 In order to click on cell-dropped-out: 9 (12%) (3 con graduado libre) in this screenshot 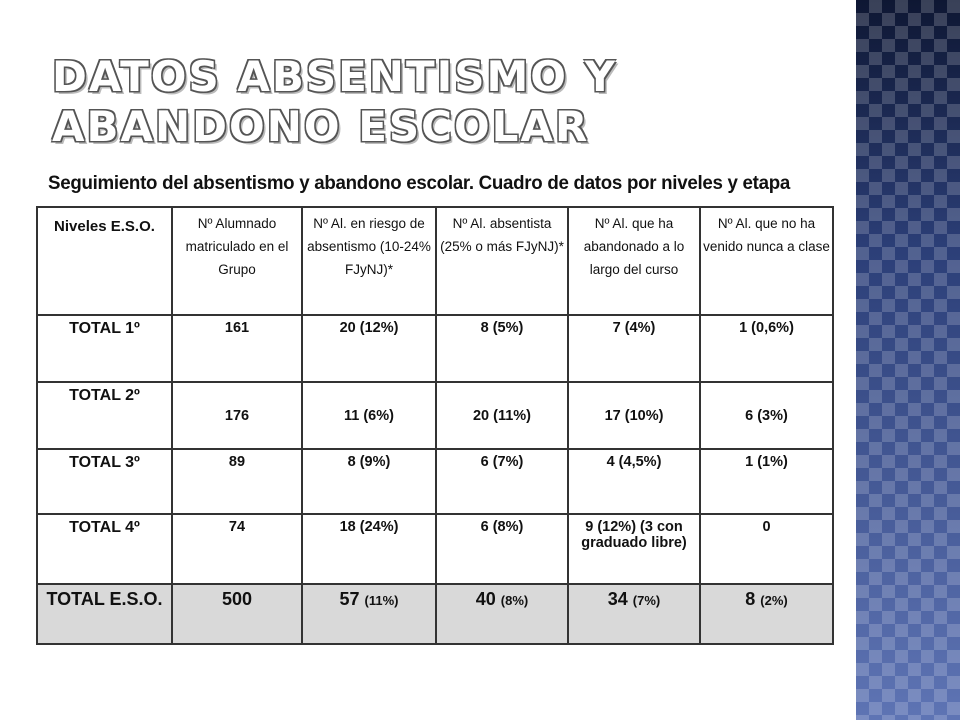, I will do `click(634, 549)`.